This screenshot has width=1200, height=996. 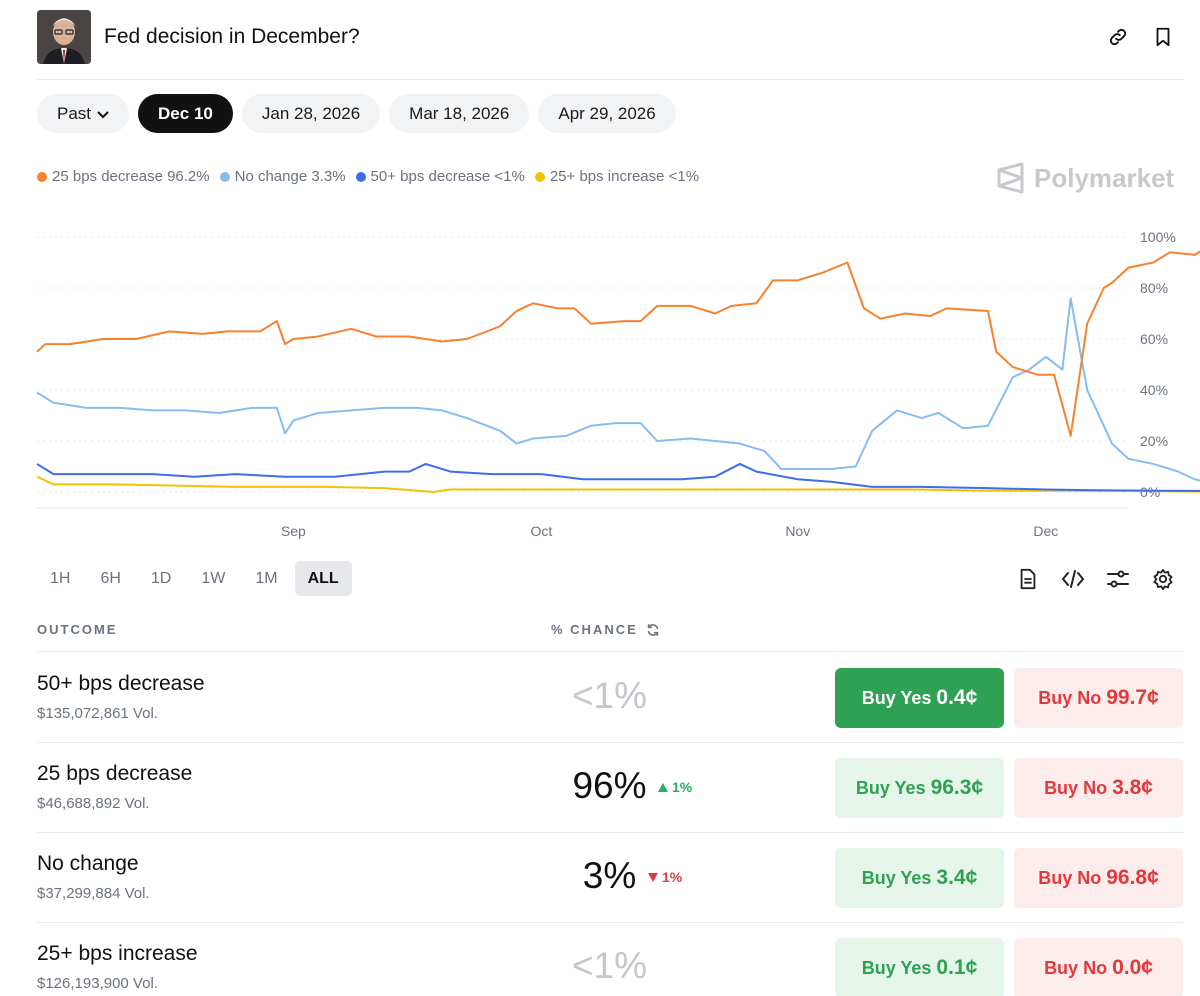 What do you see at coordinates (957, 697) in the screenshot?
I see `buy-yes-price: 0.4¢` at bounding box center [957, 697].